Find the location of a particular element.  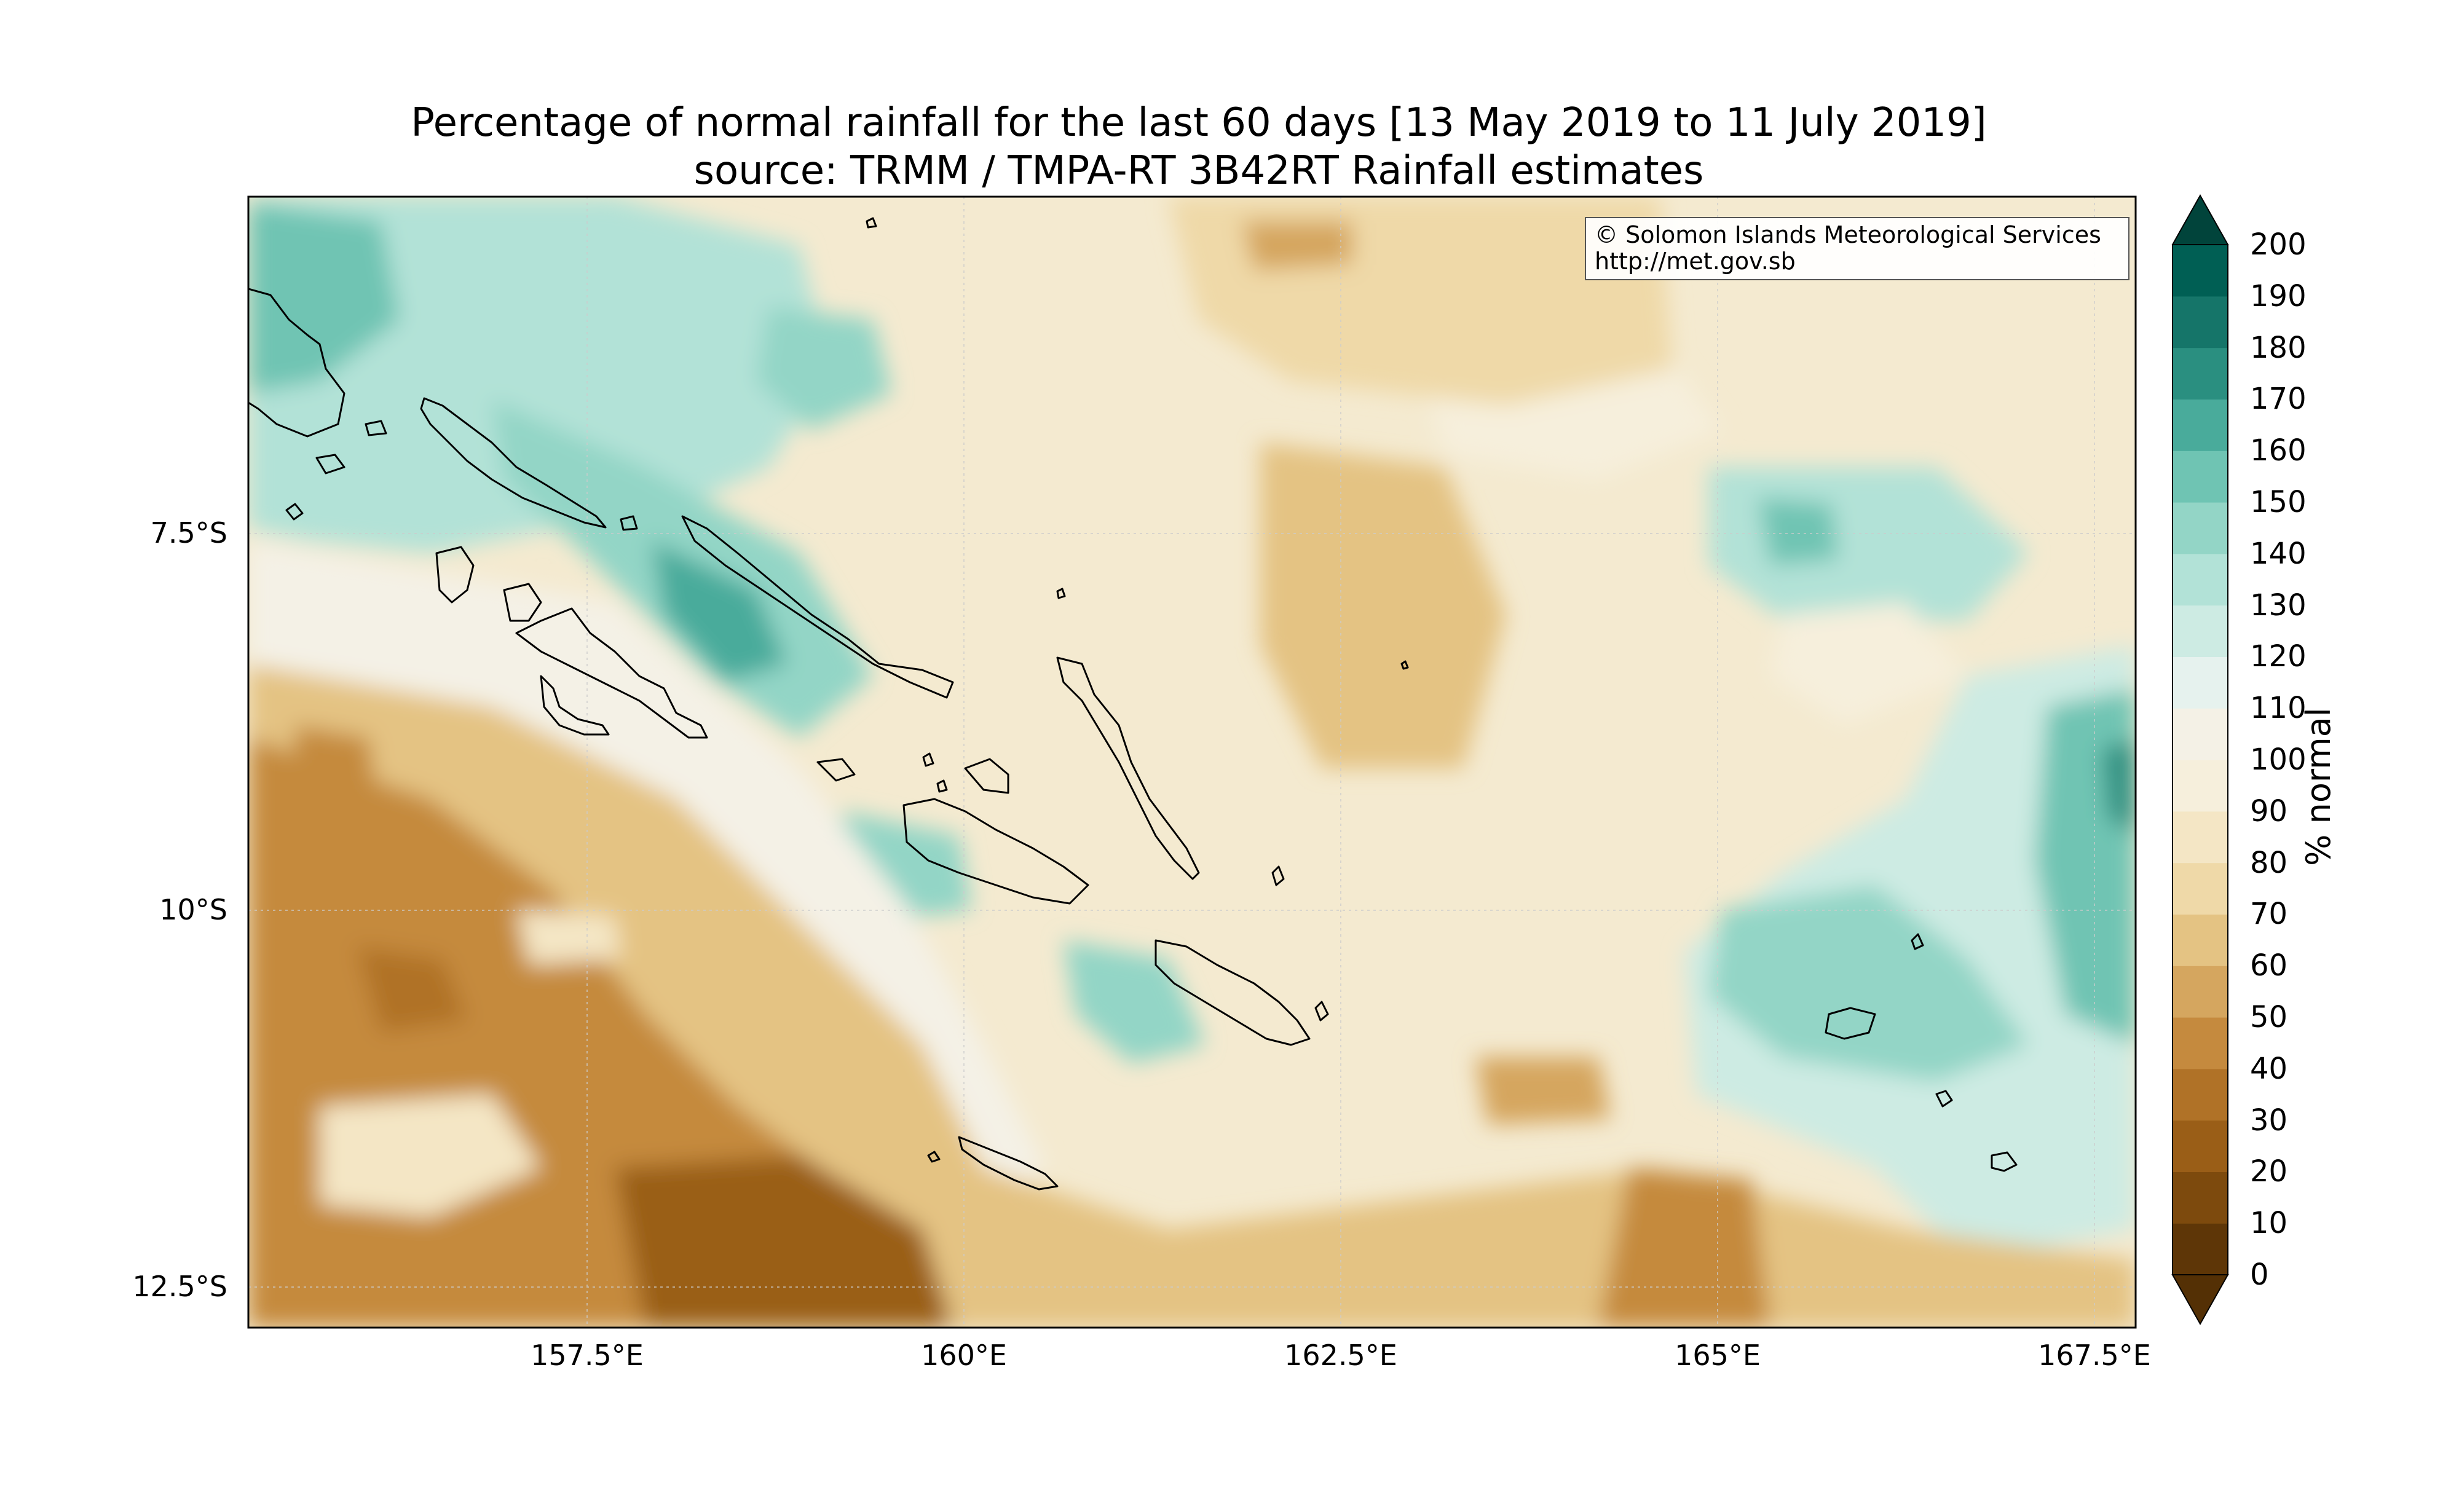

colorbar is located at coordinates (2200, 760).